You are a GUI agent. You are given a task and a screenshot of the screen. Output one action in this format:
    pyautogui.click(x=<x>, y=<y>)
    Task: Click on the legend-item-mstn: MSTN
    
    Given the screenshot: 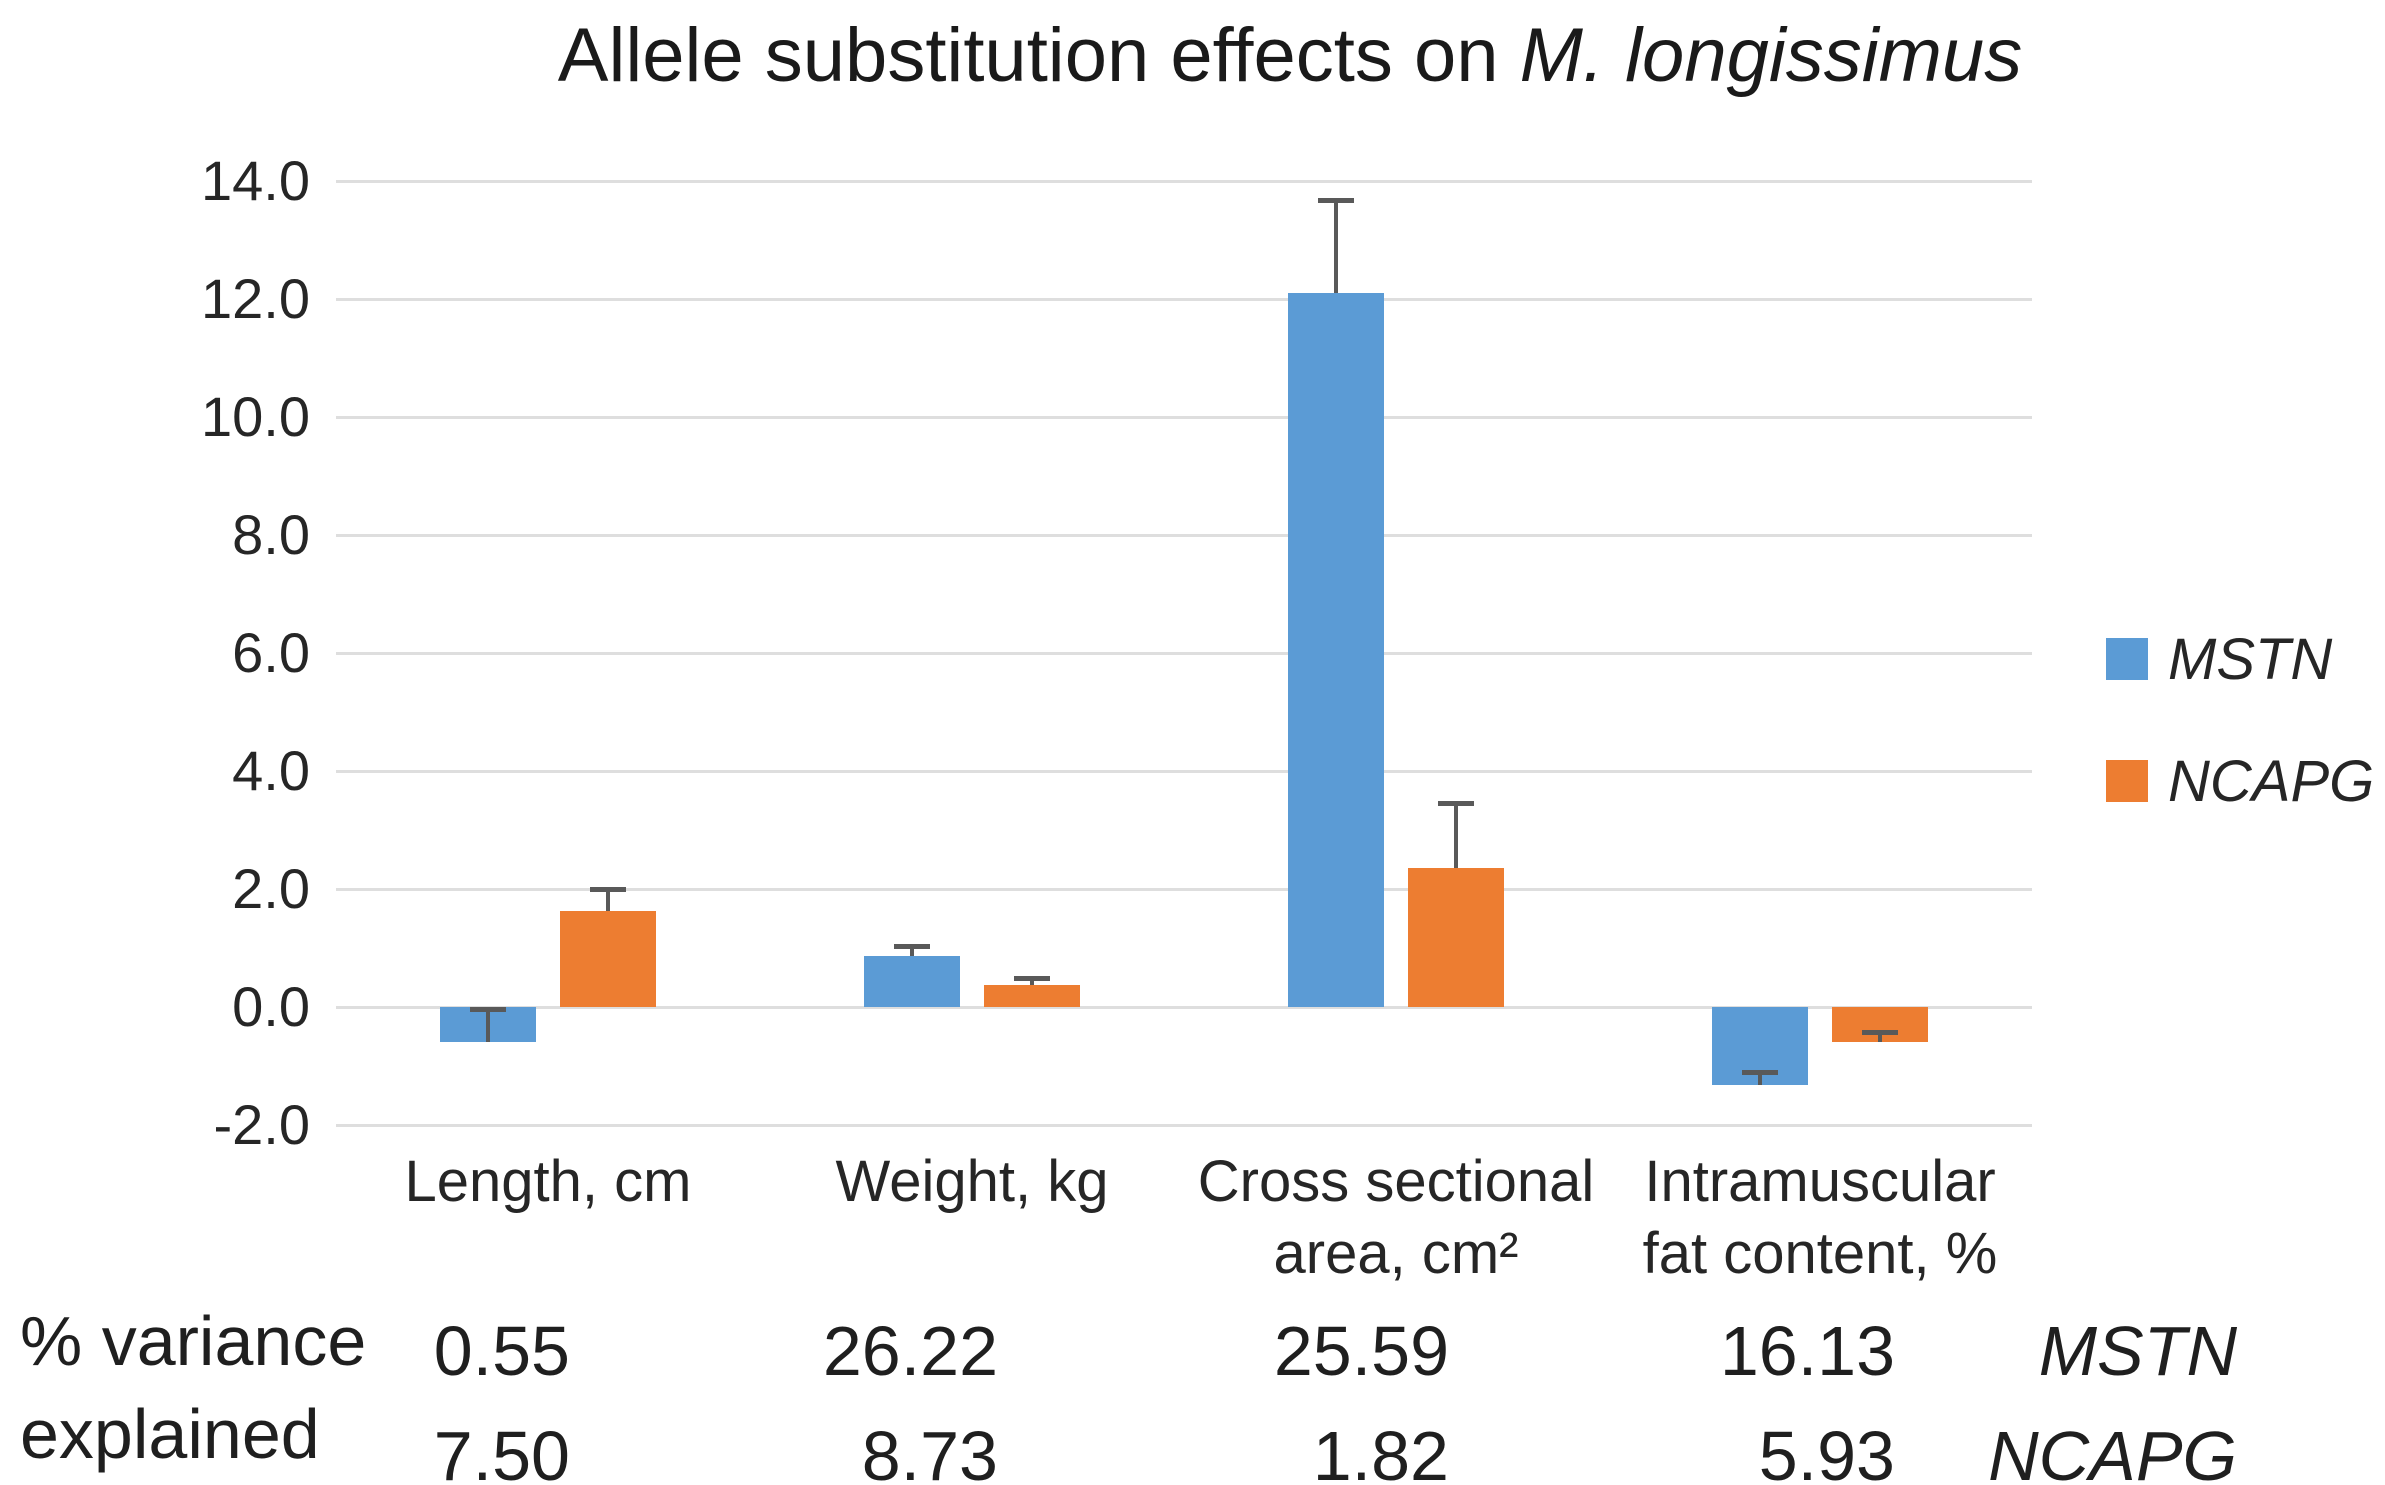 What is the action you would take?
    pyautogui.click(x=2219, y=659)
    